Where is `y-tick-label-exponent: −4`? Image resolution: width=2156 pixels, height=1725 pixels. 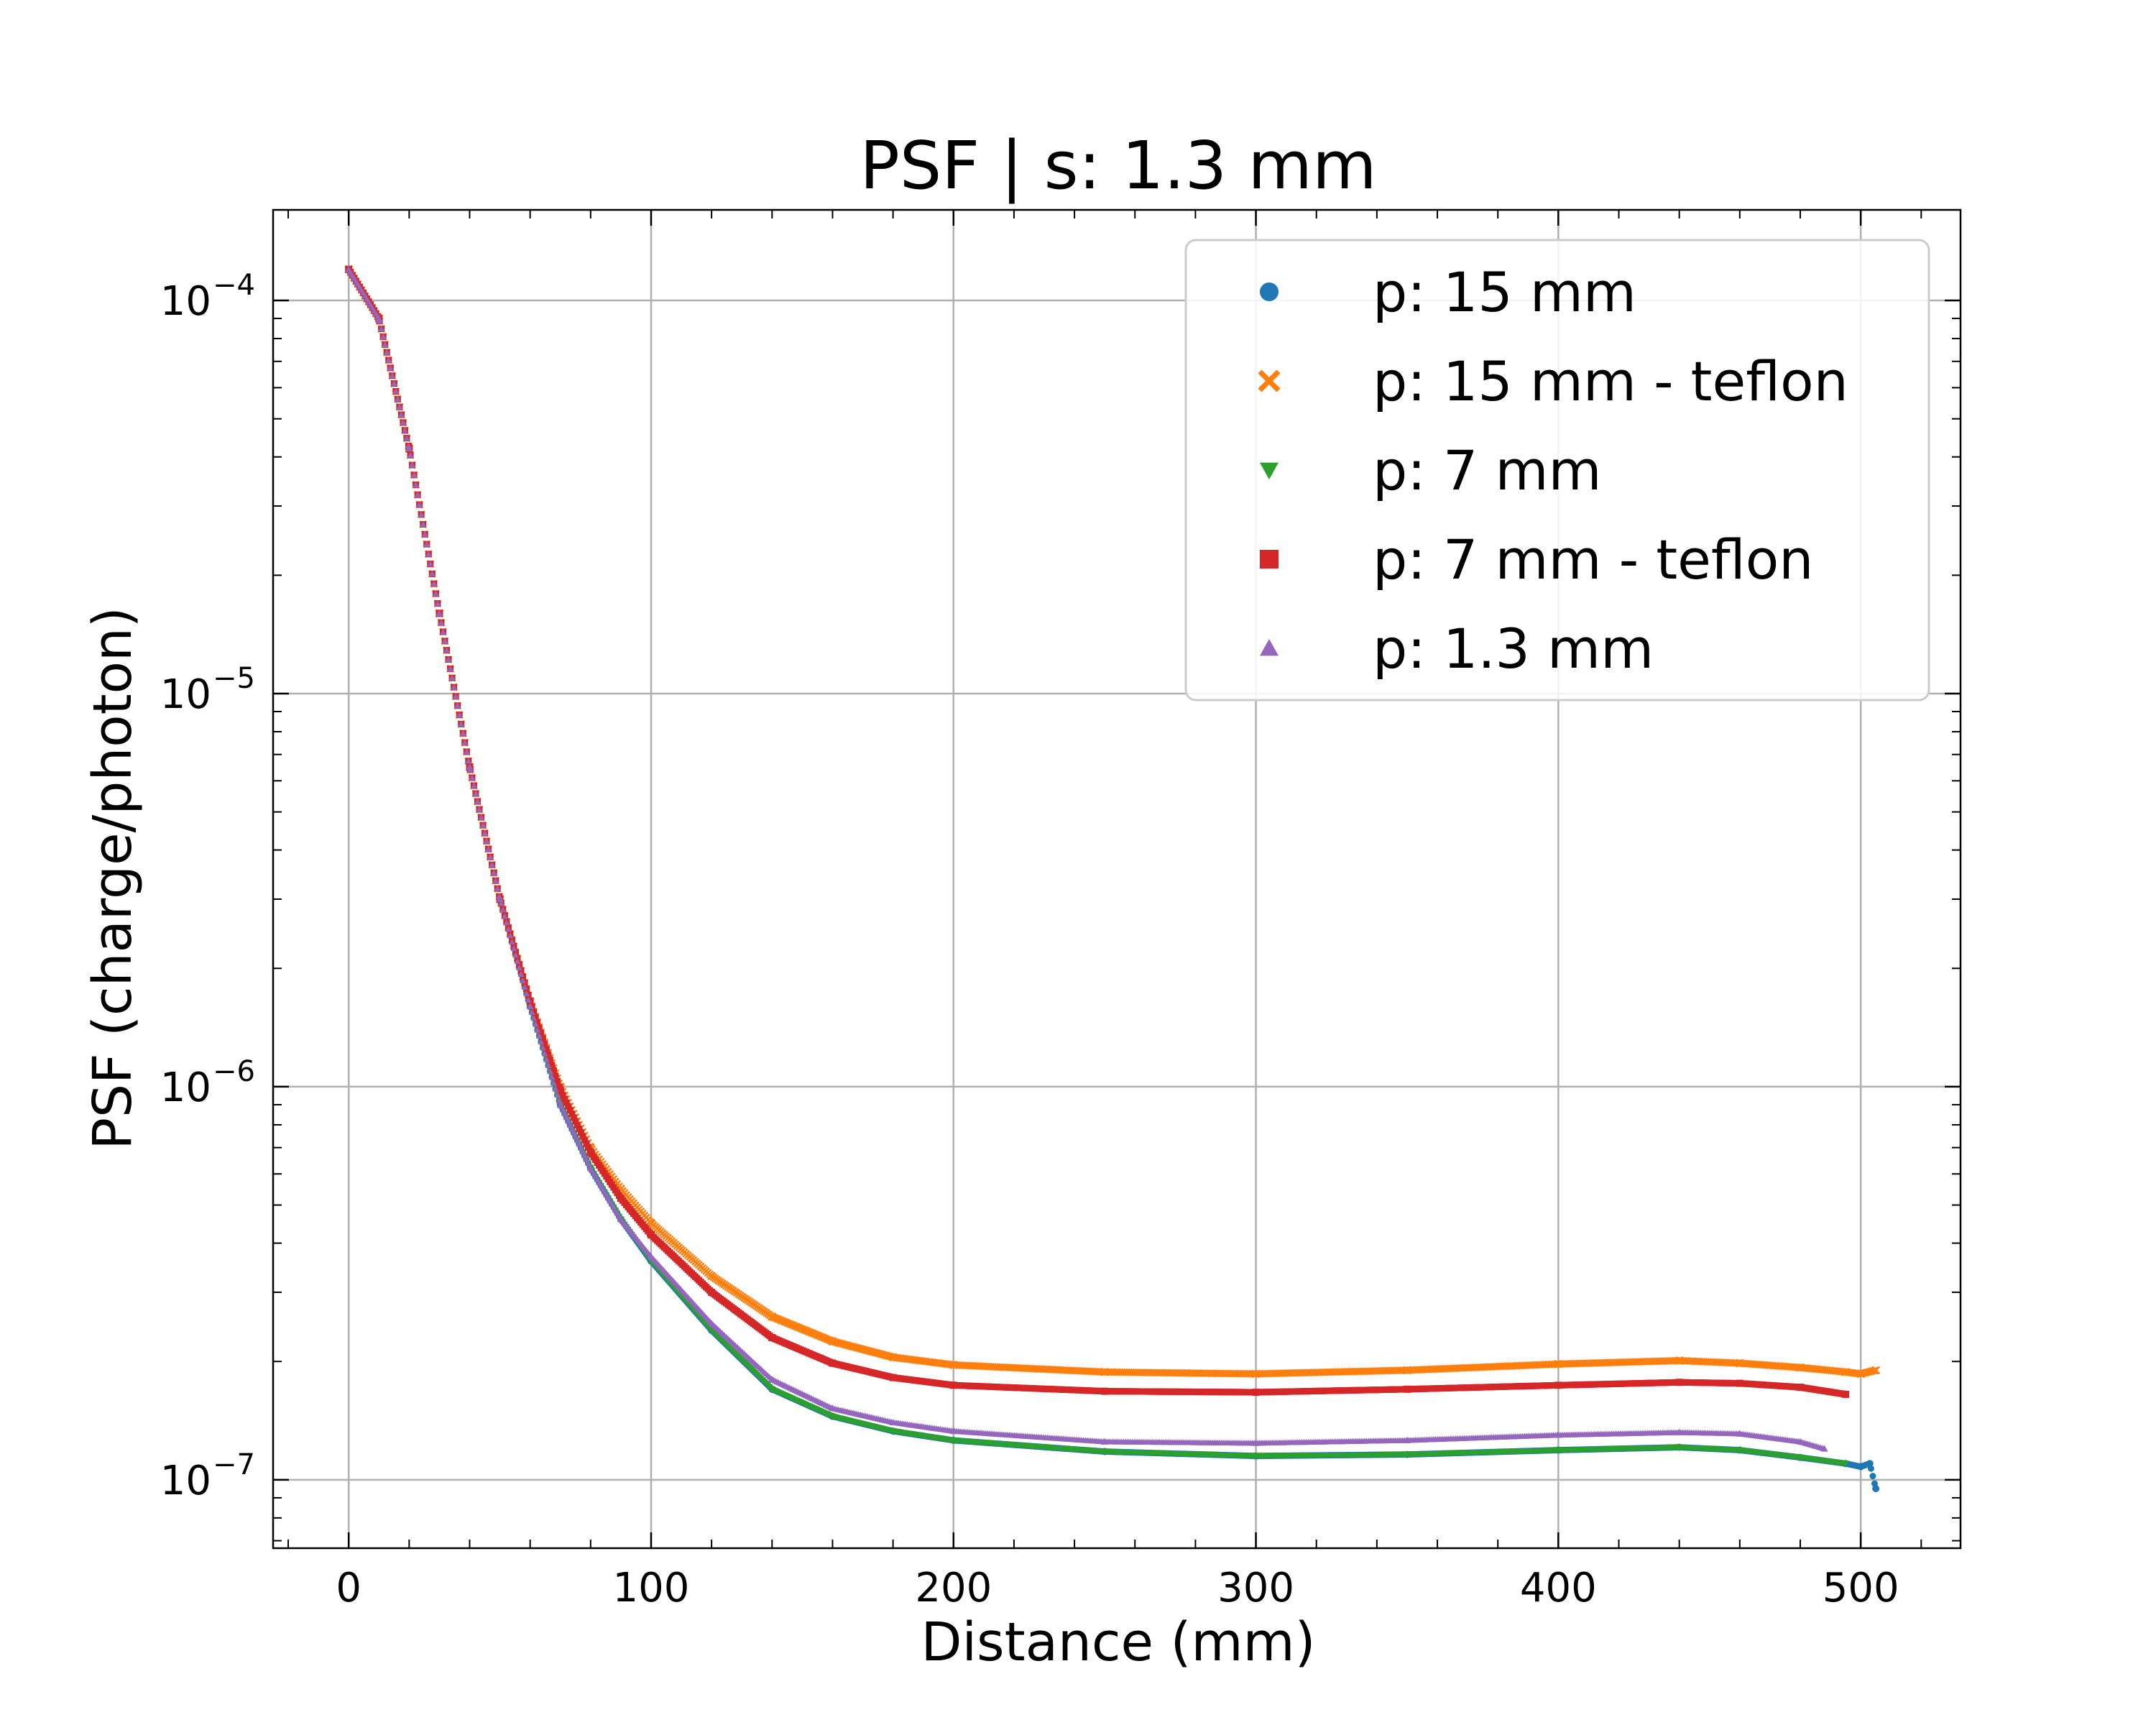
y-tick-label-exponent: −4 is located at coordinates (234, 285).